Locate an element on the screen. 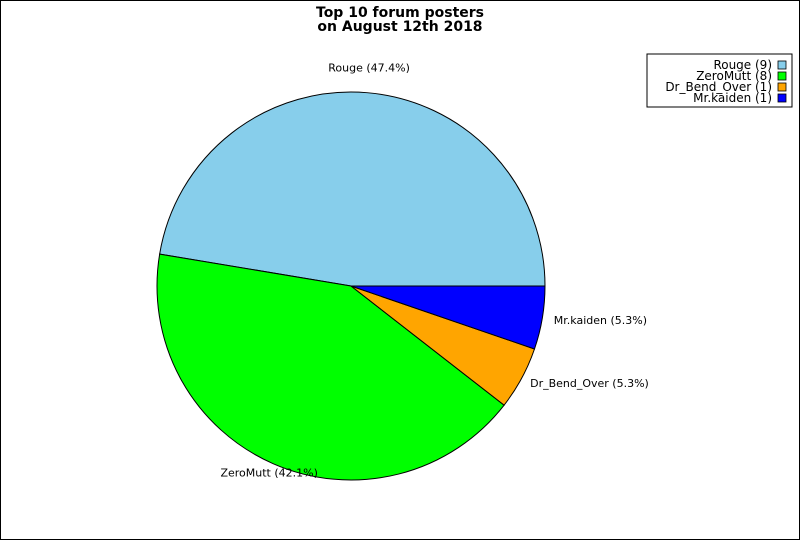  legend-swatch-zeromutt is located at coordinates (782, 76).